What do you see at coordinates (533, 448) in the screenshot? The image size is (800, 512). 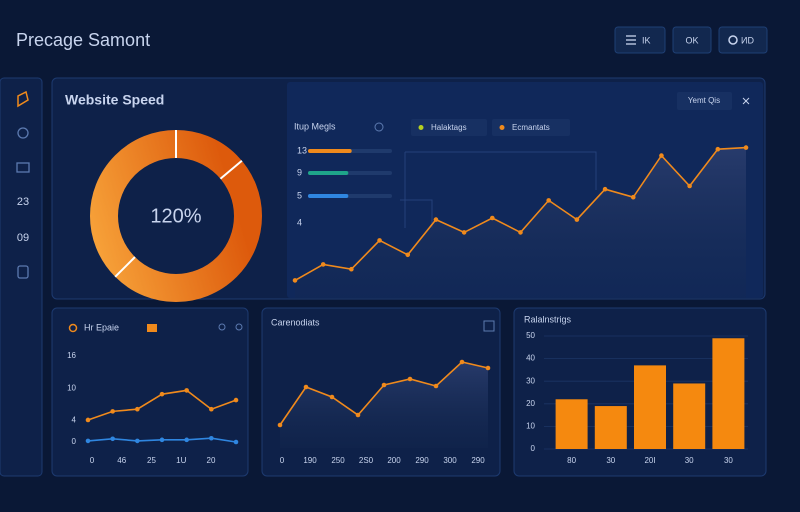 I see `y-tick-label: 0` at bounding box center [533, 448].